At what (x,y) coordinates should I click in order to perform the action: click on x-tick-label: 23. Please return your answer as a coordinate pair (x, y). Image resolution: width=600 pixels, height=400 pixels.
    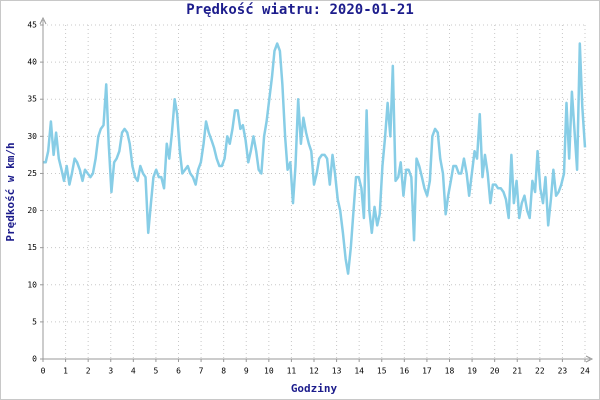
    Looking at the image, I should click on (563, 371).